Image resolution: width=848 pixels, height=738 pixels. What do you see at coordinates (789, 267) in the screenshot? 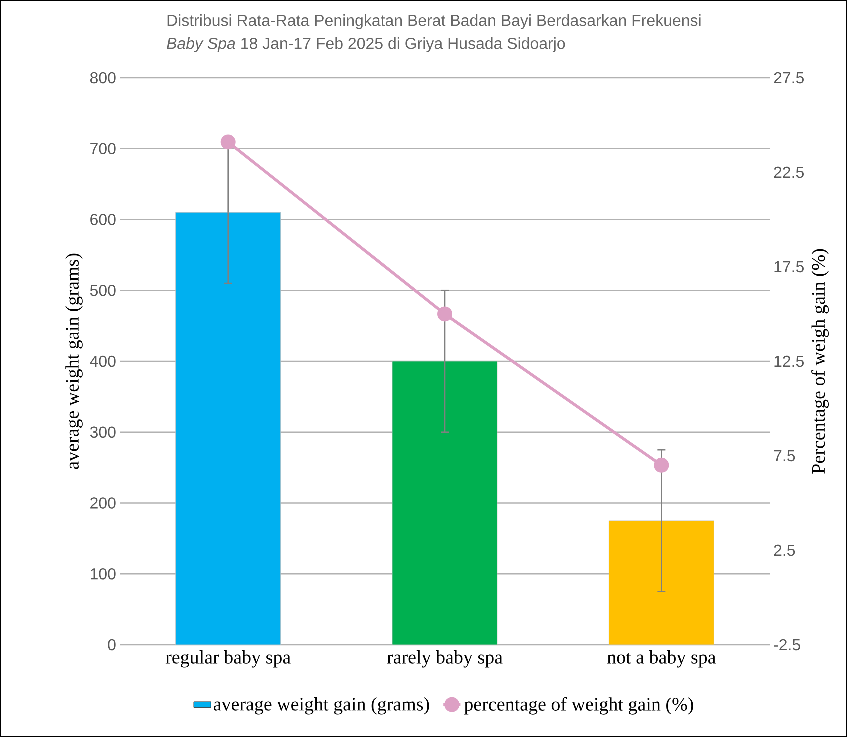
I see `y2-tick-label: 17.5` at bounding box center [789, 267].